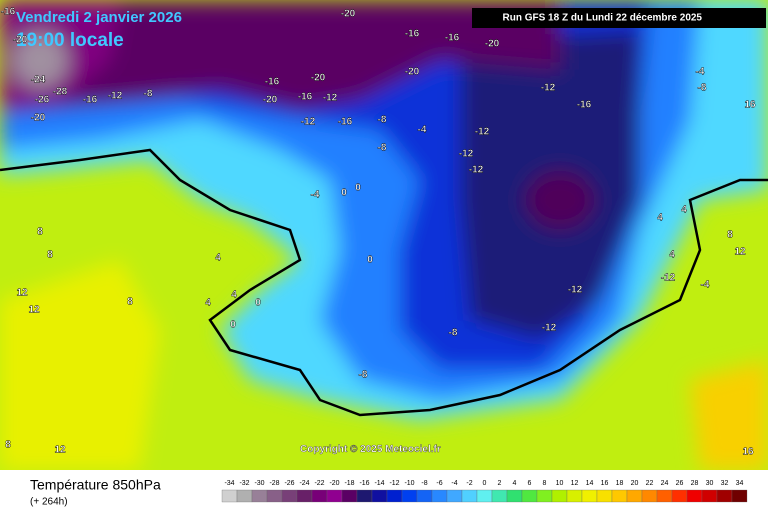 This screenshot has height=512, width=768. I want to click on scale-label: -28, so click(274, 483).